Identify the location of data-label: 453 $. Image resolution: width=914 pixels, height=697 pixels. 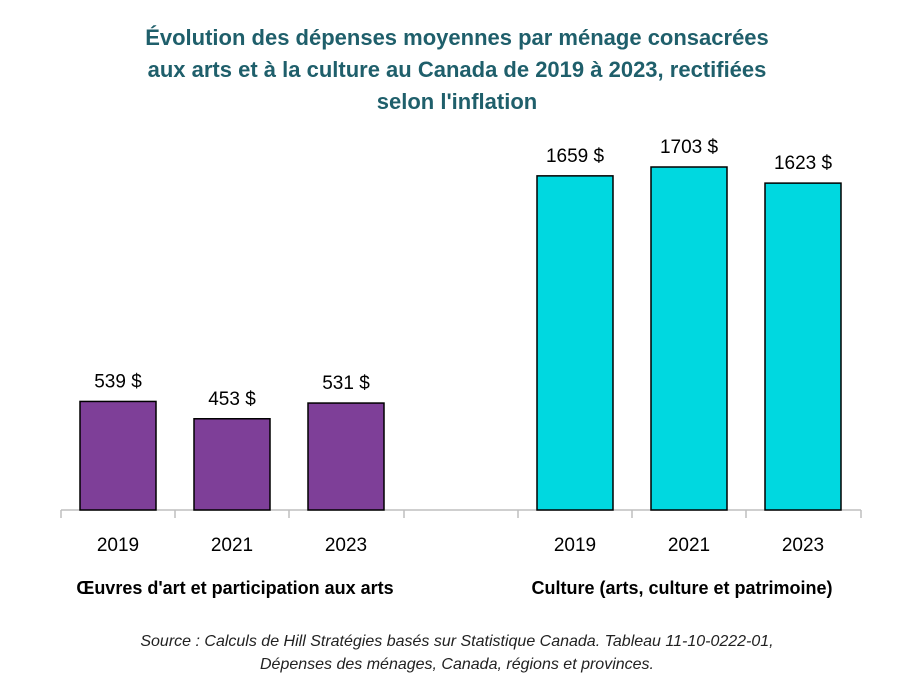
(232, 399).